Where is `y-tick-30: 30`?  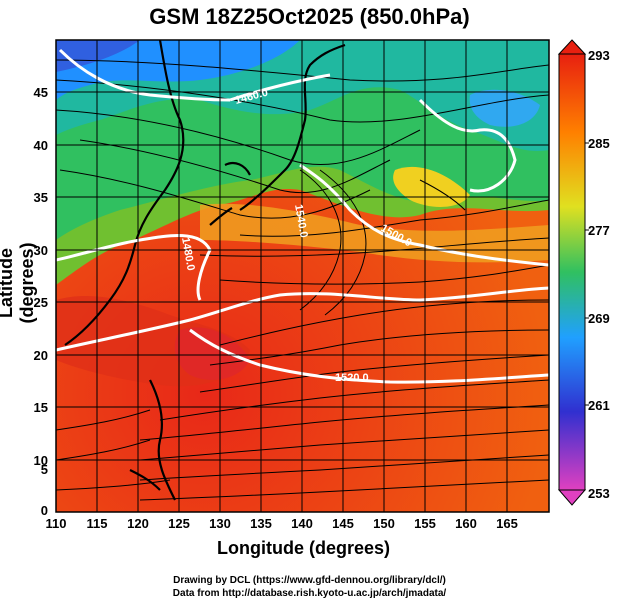 y-tick-30: 30 is located at coordinates (40, 250).